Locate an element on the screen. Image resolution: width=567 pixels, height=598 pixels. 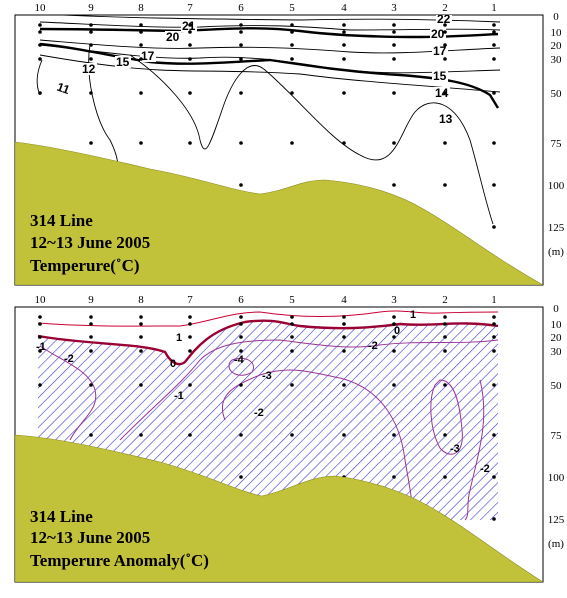
contour-label: 15 is located at coordinates (440, 76).